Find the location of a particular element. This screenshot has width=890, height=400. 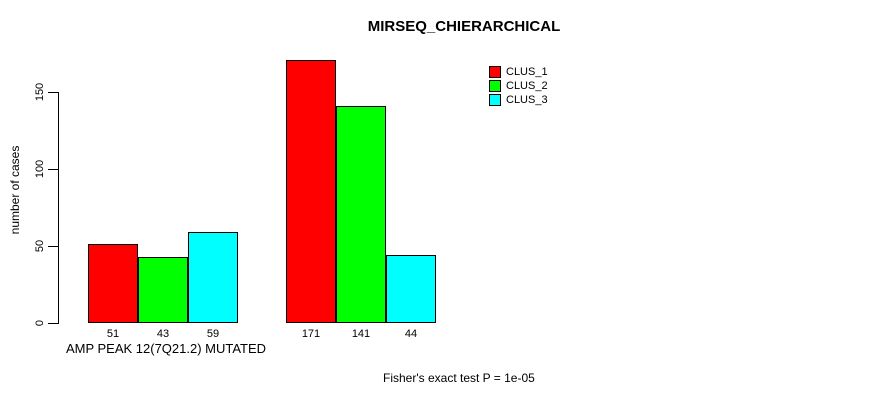

legend-item: CLUS_1 is located at coordinates (518, 71).